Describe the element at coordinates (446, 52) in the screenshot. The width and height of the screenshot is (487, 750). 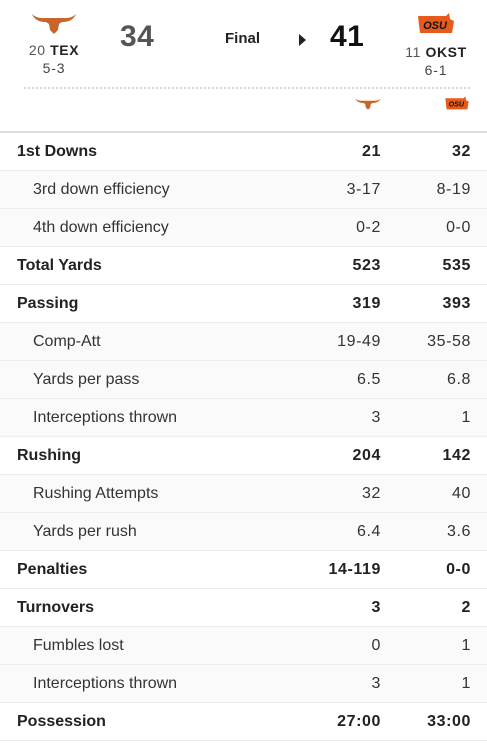
I see `home-team-abbr: OKST` at that location.